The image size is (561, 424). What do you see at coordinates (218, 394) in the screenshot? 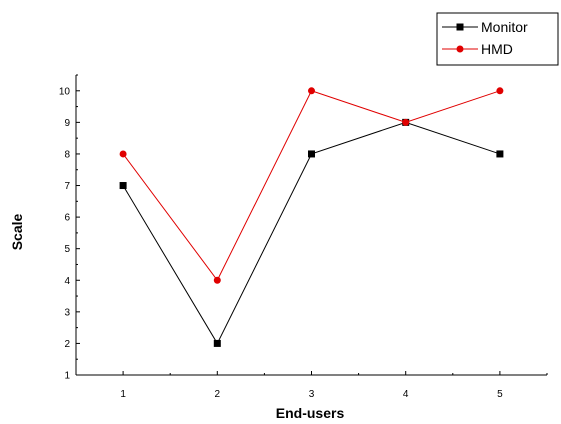
I see `x-tick-label: 2` at bounding box center [218, 394].